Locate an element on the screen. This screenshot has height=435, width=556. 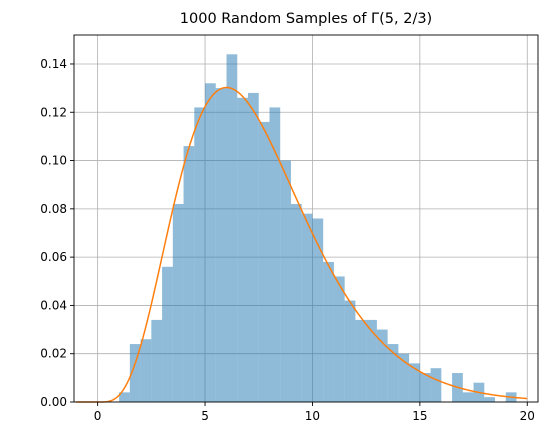
chart-title: 1000 Random Samples of Γ(5, 2/3) is located at coordinates (306, 19).